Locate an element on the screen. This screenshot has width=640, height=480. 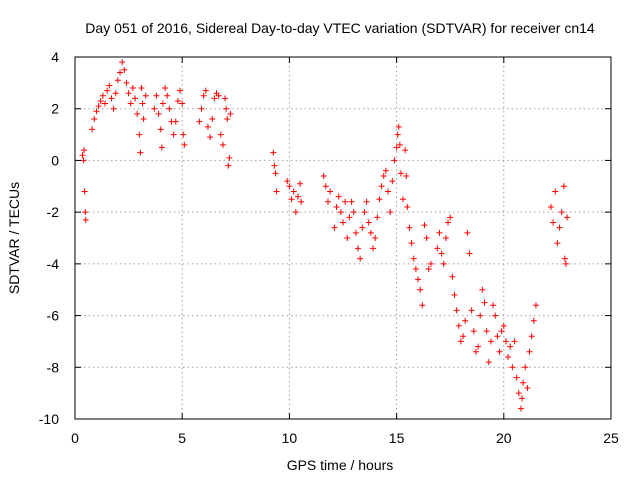
x-tick-label: 15 is located at coordinates (397, 438).